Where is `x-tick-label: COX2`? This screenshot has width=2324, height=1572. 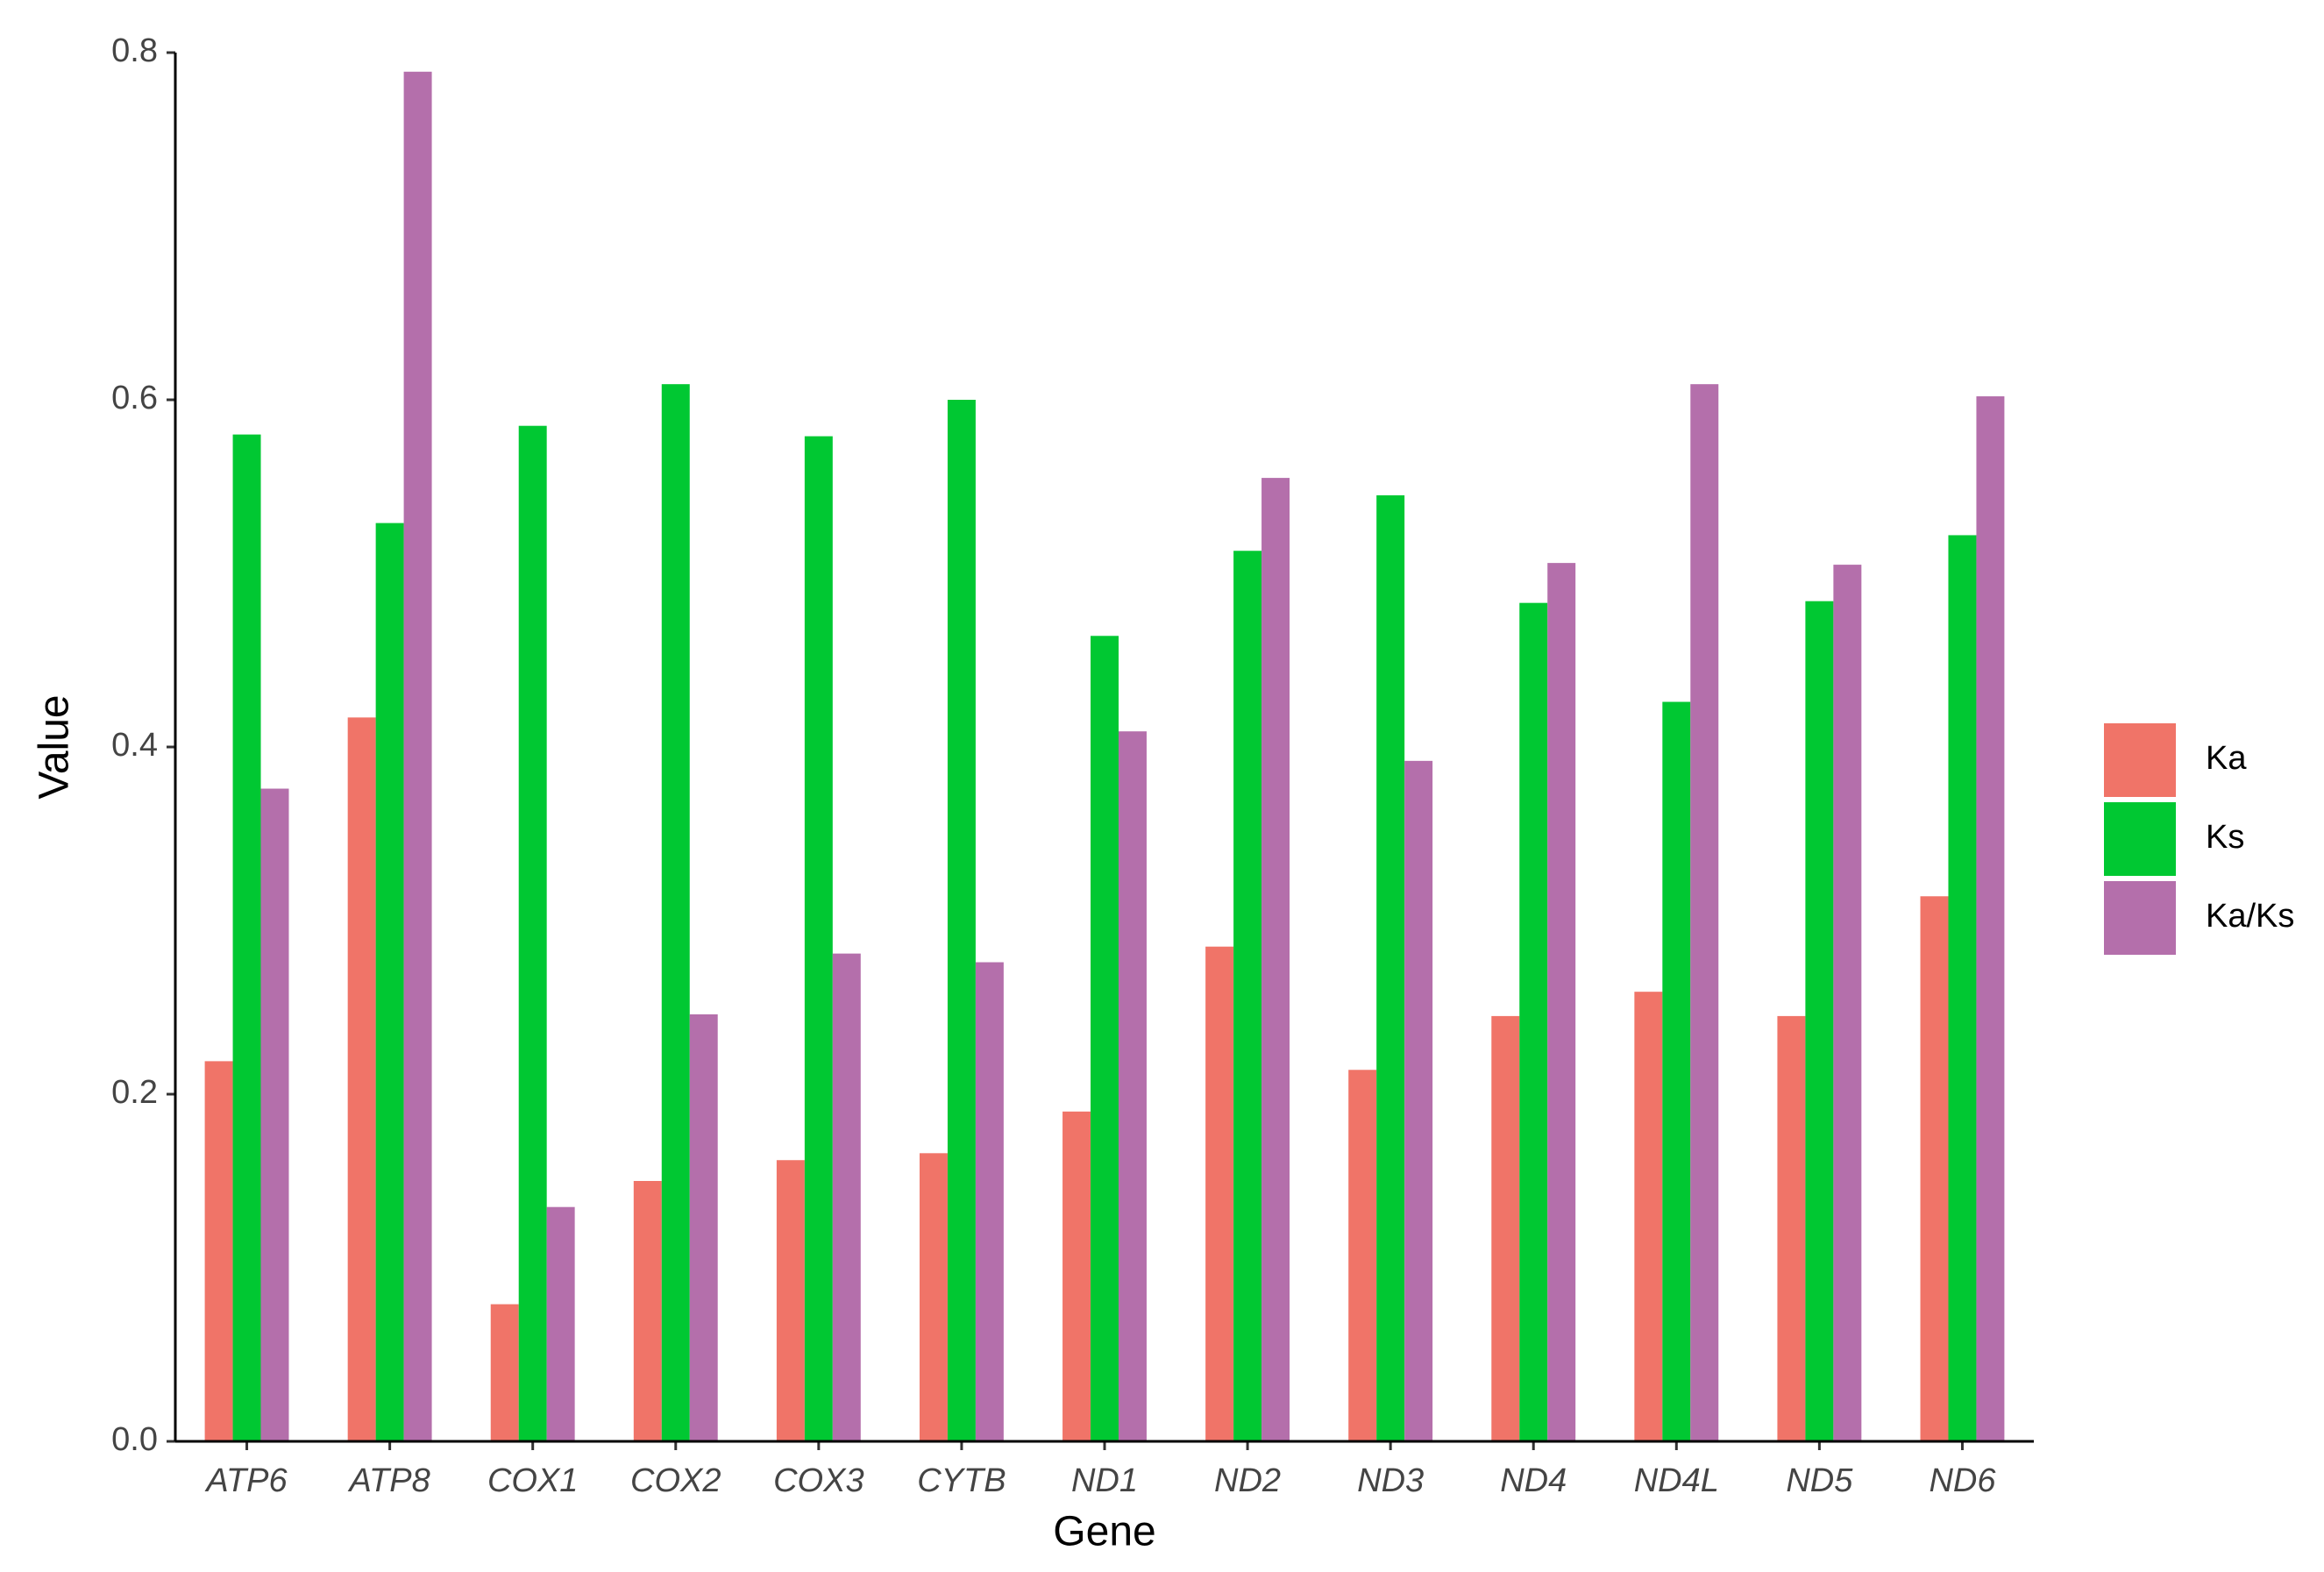
x-tick-label: COX2 is located at coordinates (675, 1480).